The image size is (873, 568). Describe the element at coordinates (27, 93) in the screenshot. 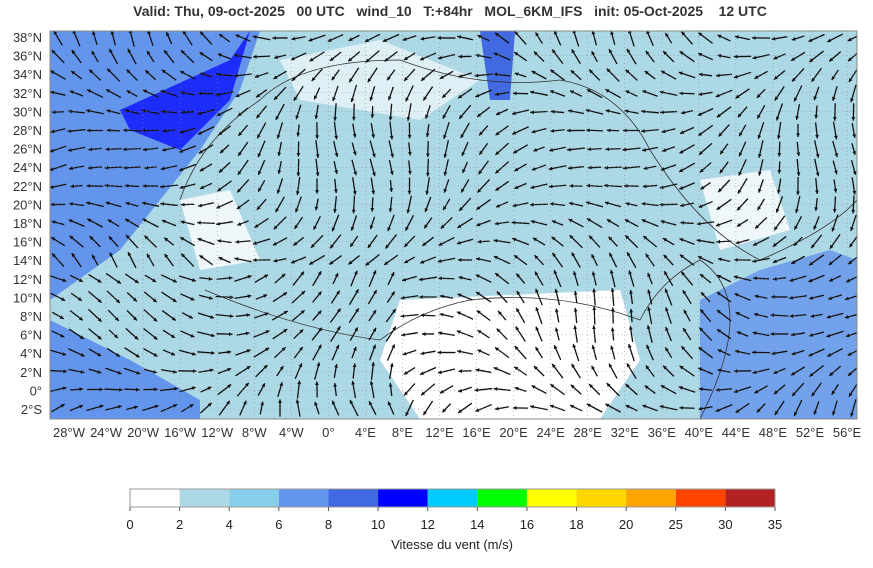

I see `lat-label: 32°N` at that location.